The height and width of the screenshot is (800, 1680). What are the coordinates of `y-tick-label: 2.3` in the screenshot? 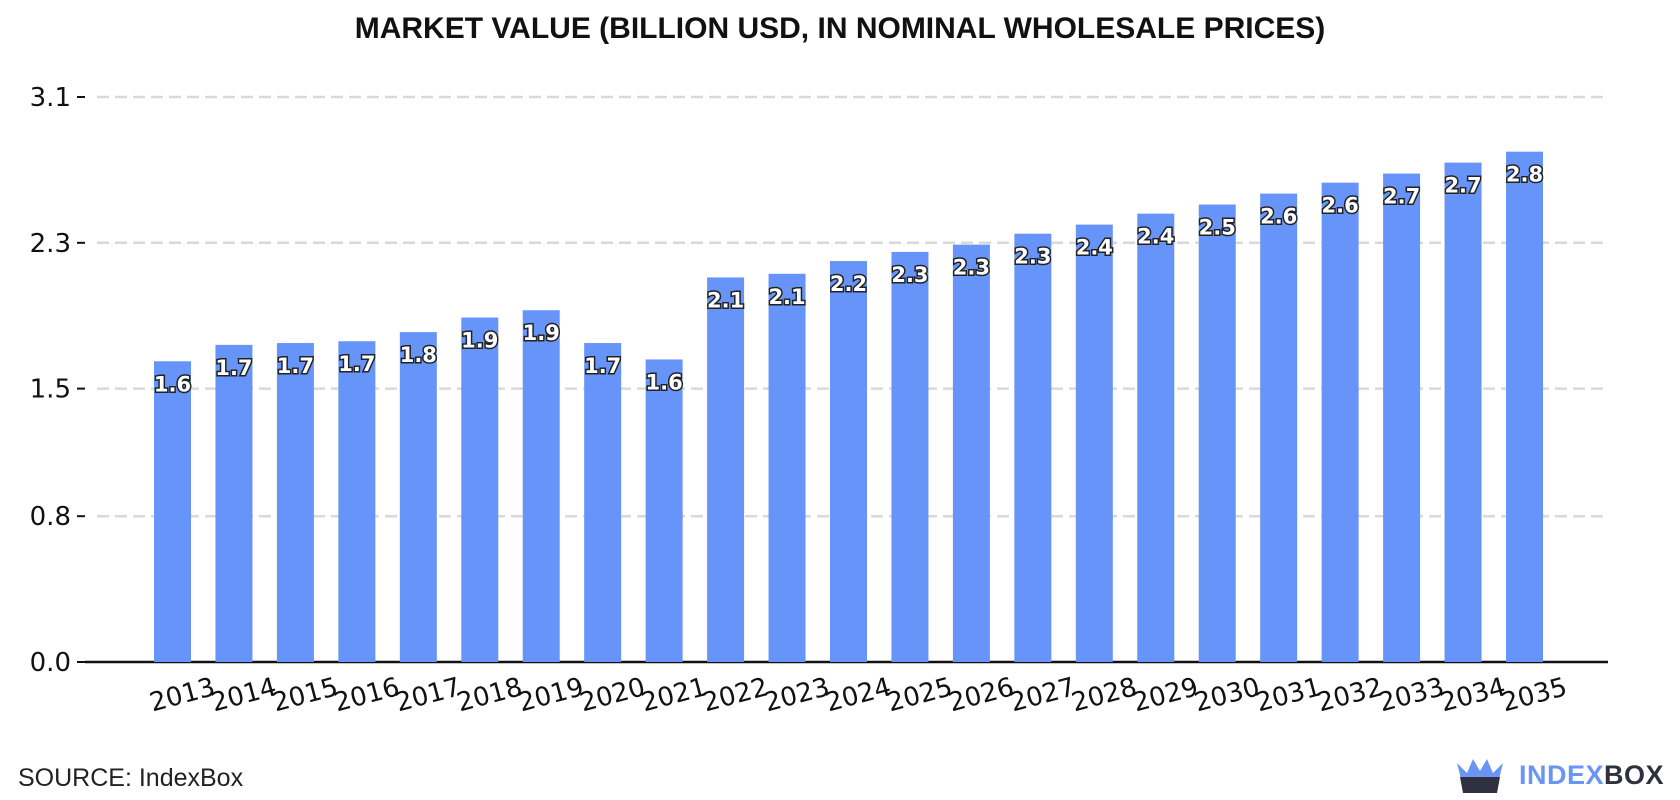 It's located at (50, 244).